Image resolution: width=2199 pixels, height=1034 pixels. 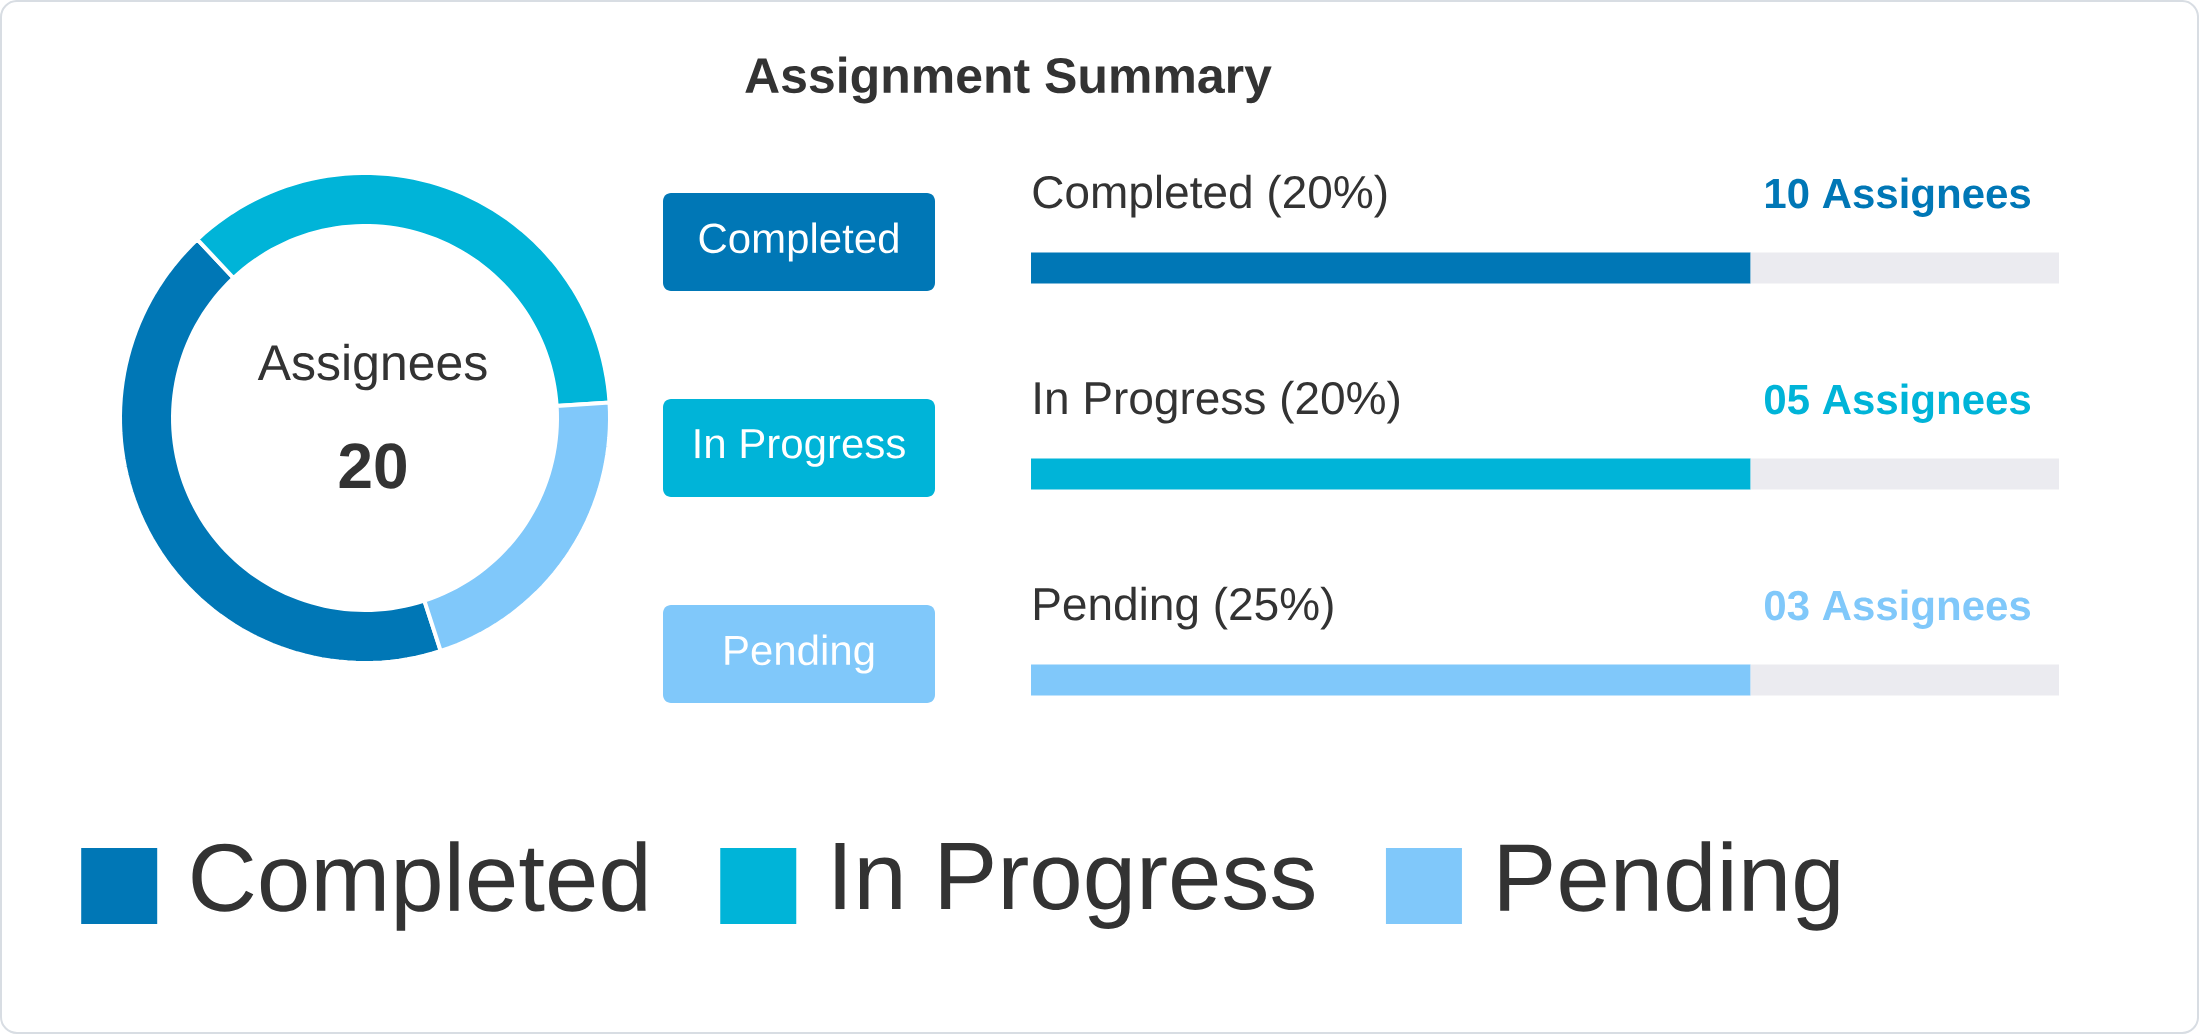 I want to click on y-tick-label: Completed (20%), so click(x=1210, y=196).